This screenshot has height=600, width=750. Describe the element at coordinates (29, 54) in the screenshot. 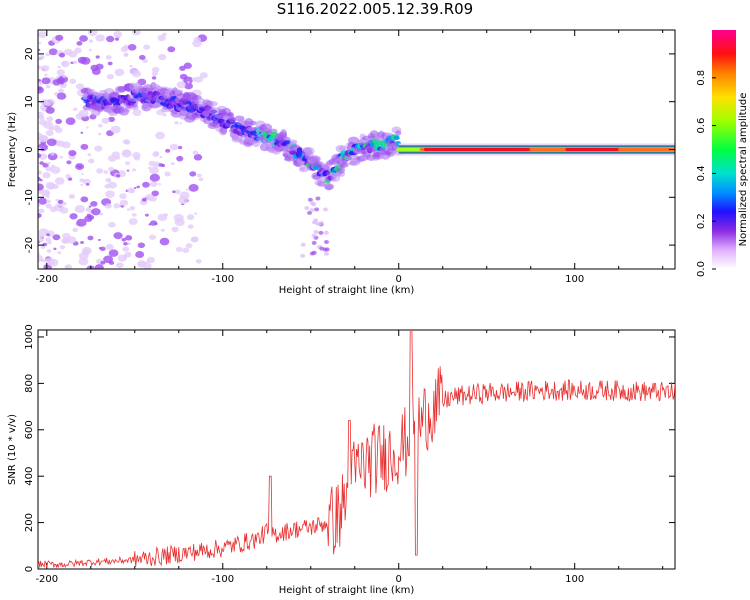

I see `spec-ytick-label: 20` at that location.